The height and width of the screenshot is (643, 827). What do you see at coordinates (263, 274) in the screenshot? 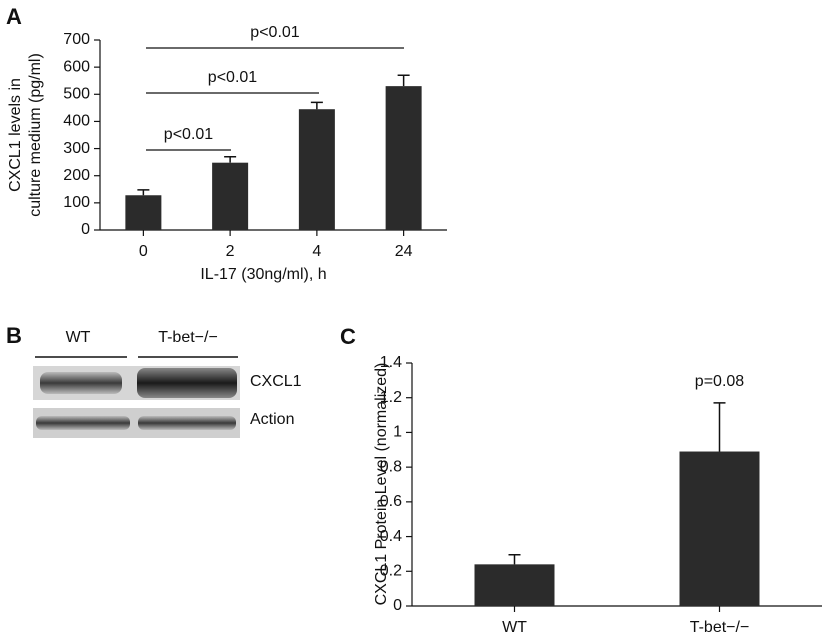
I see `x-axis-label: IL-17 (30ng/ml), h` at bounding box center [263, 274].